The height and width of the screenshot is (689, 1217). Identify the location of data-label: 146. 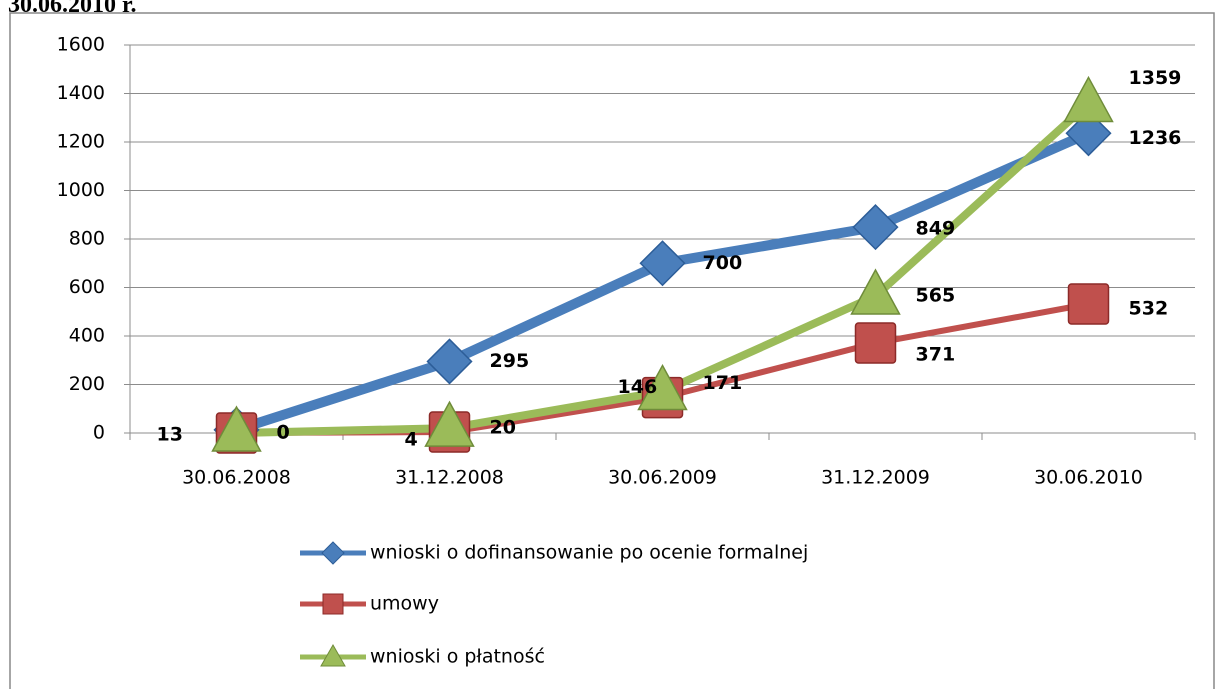
(638, 387).